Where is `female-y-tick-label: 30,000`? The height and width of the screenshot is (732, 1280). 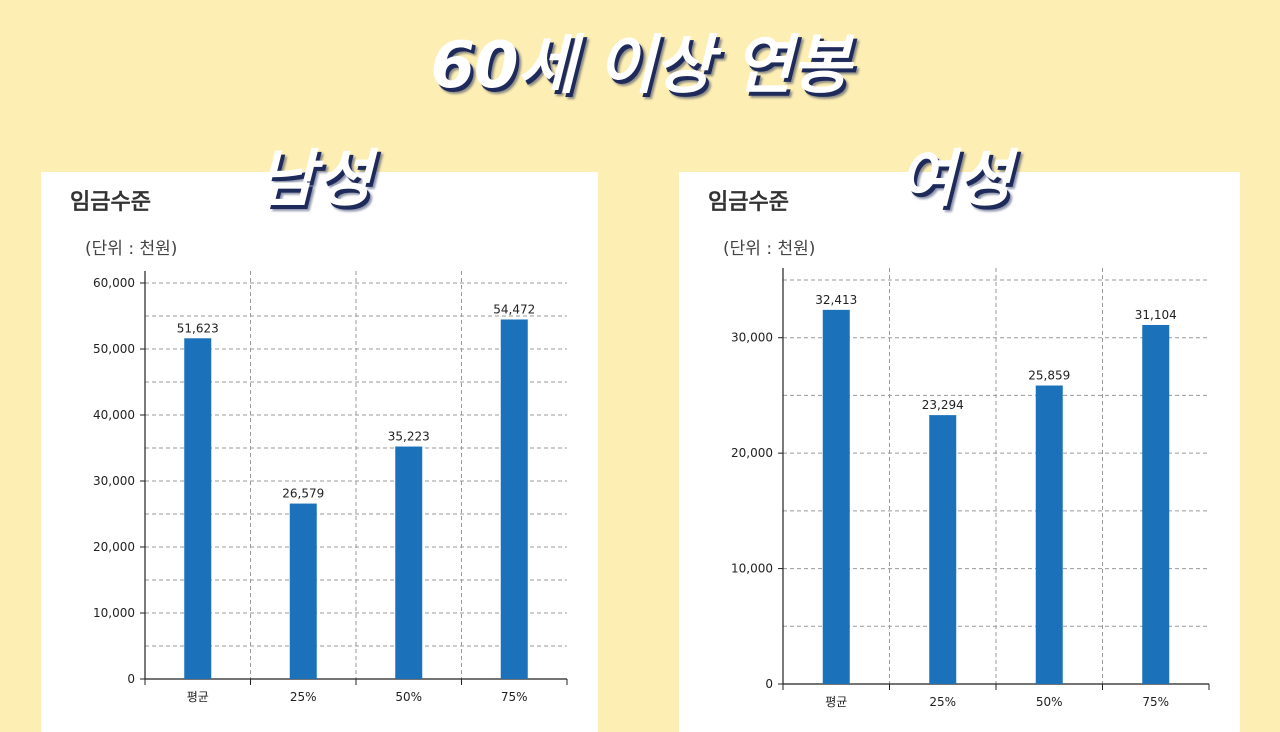
female-y-tick-label: 30,000 is located at coordinates (752, 338).